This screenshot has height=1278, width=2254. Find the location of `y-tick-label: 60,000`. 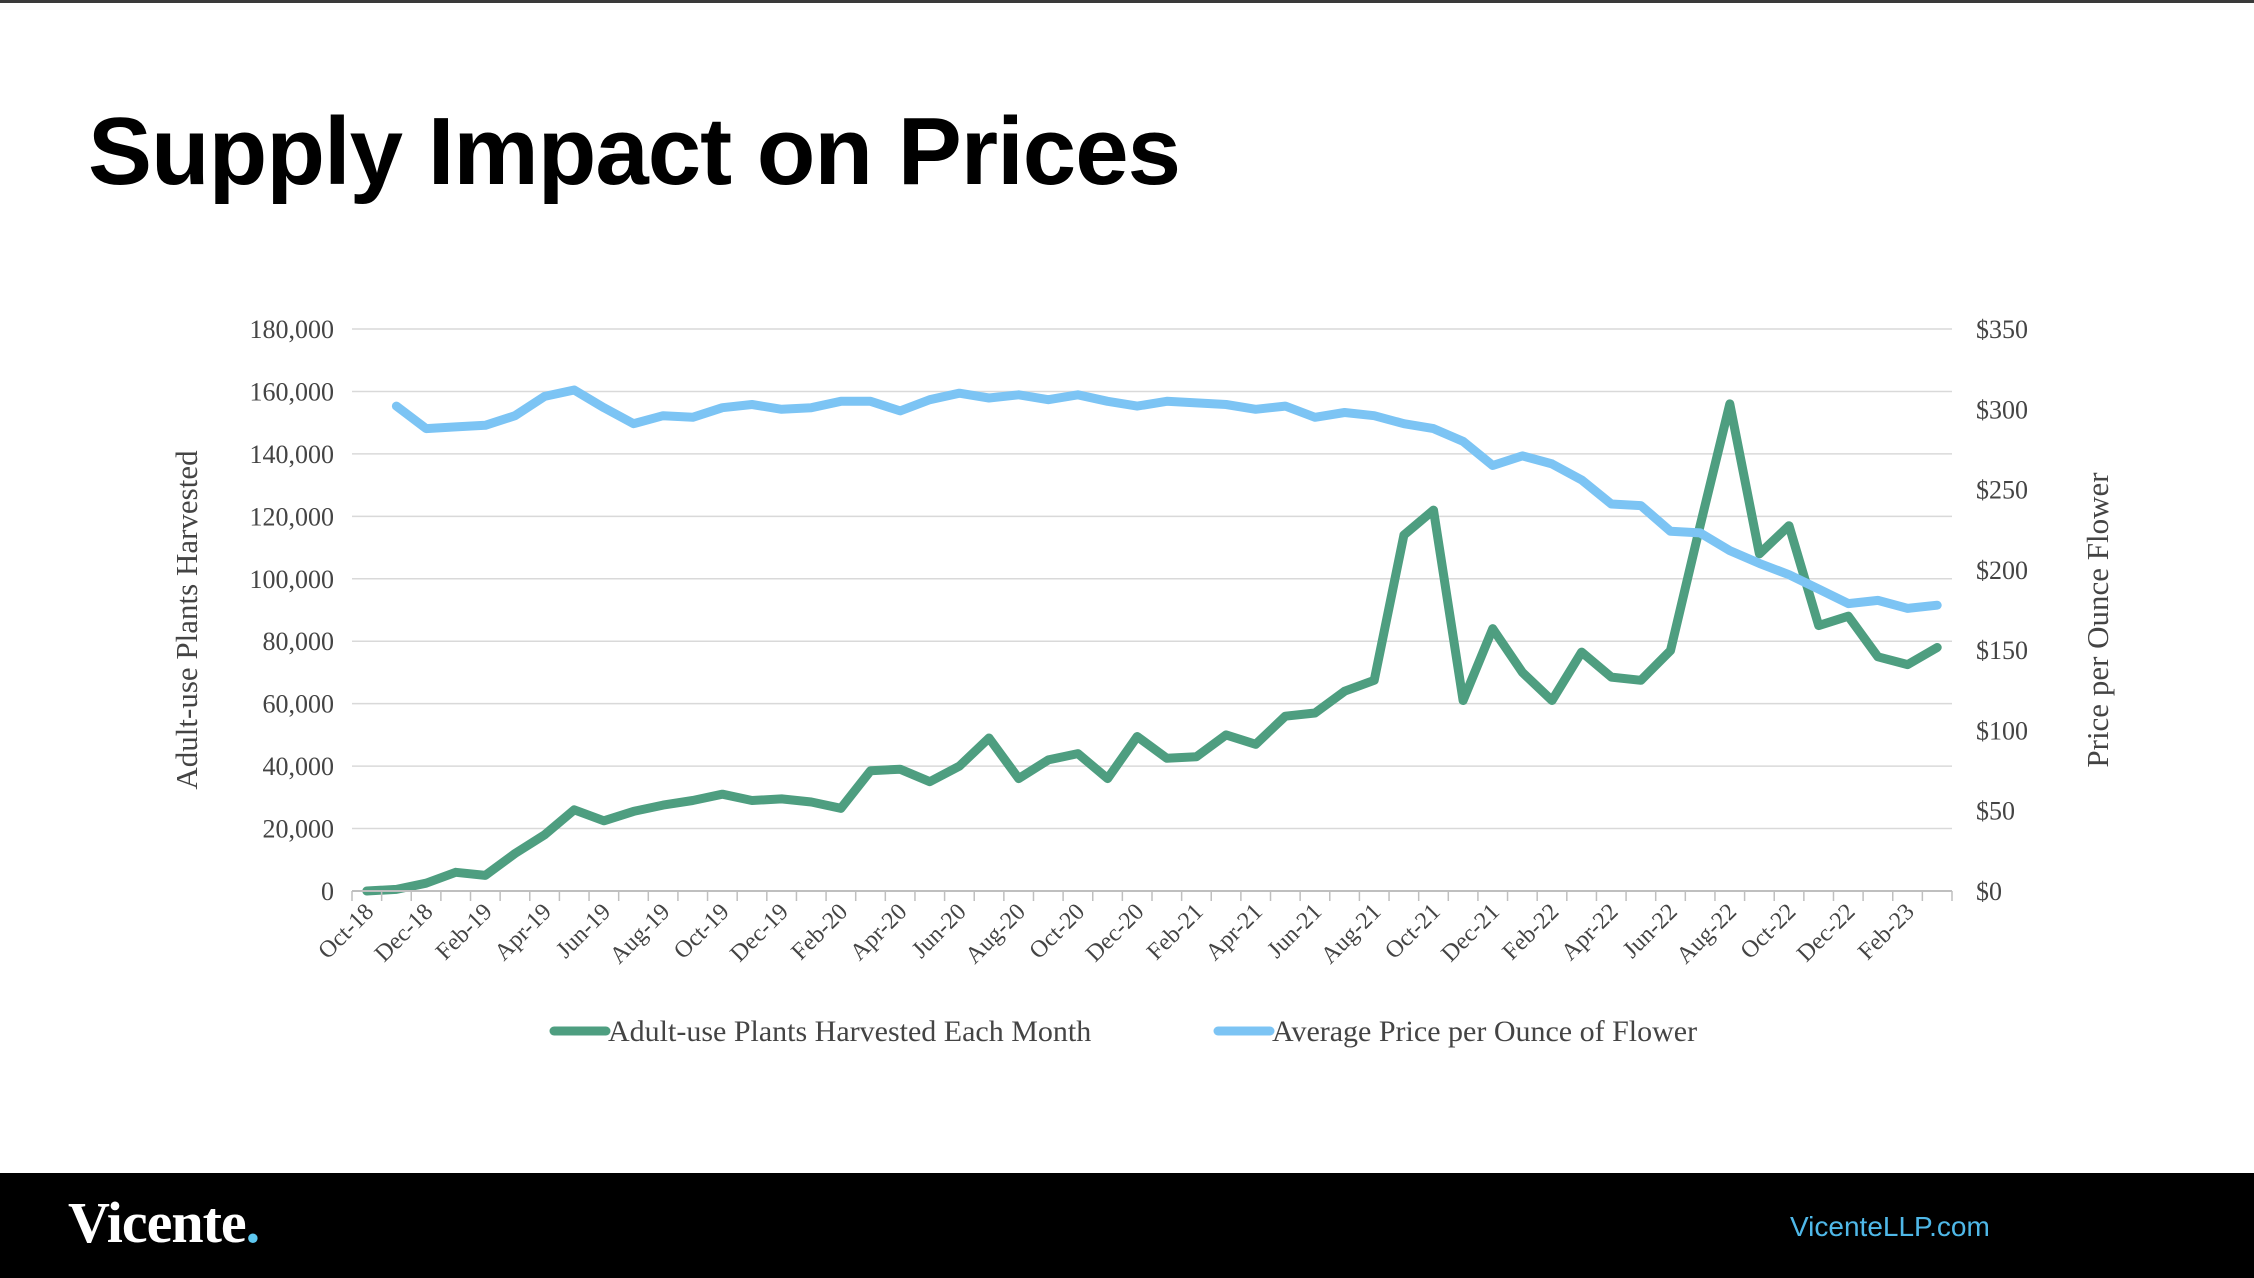

y-tick-label: 60,000 is located at coordinates (299, 704).